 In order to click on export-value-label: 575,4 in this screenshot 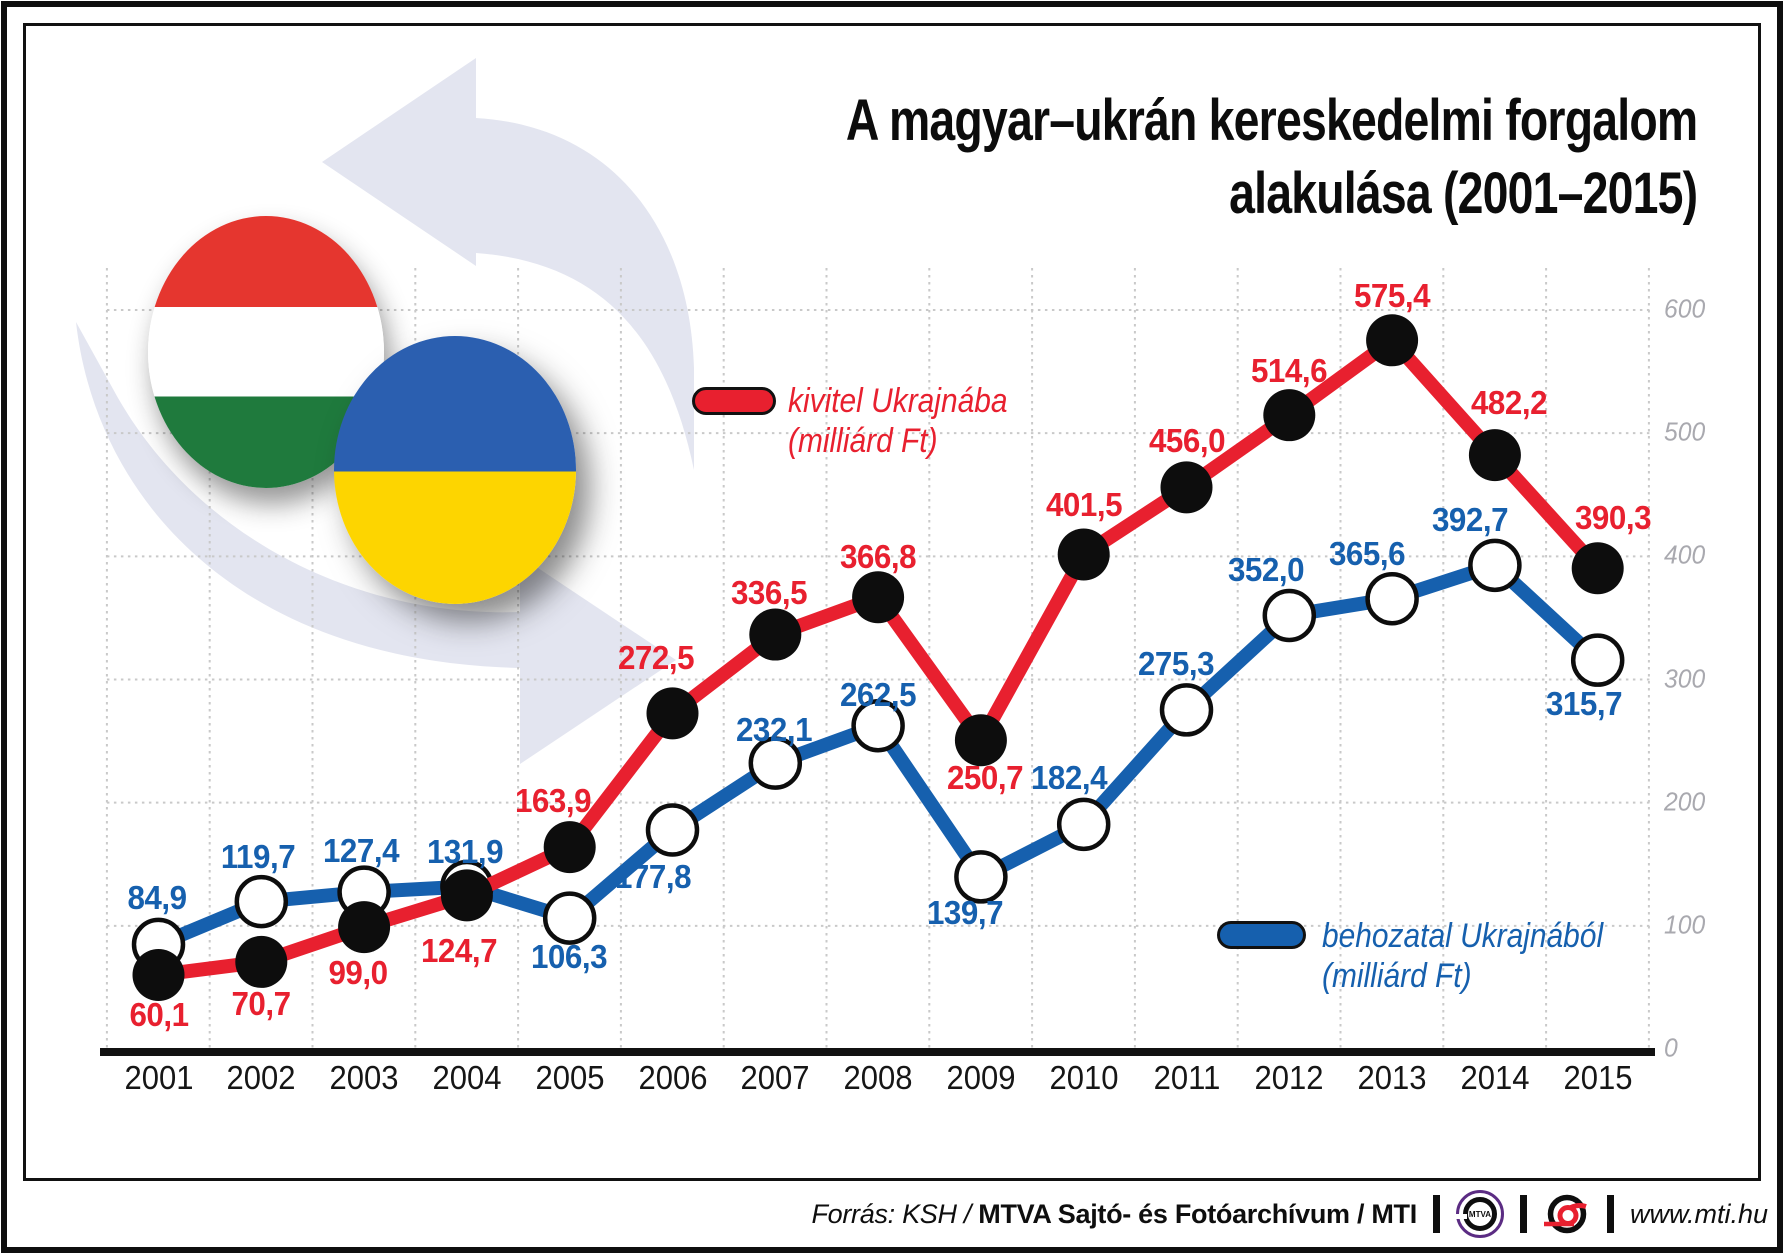, I will do `click(1392, 296)`.